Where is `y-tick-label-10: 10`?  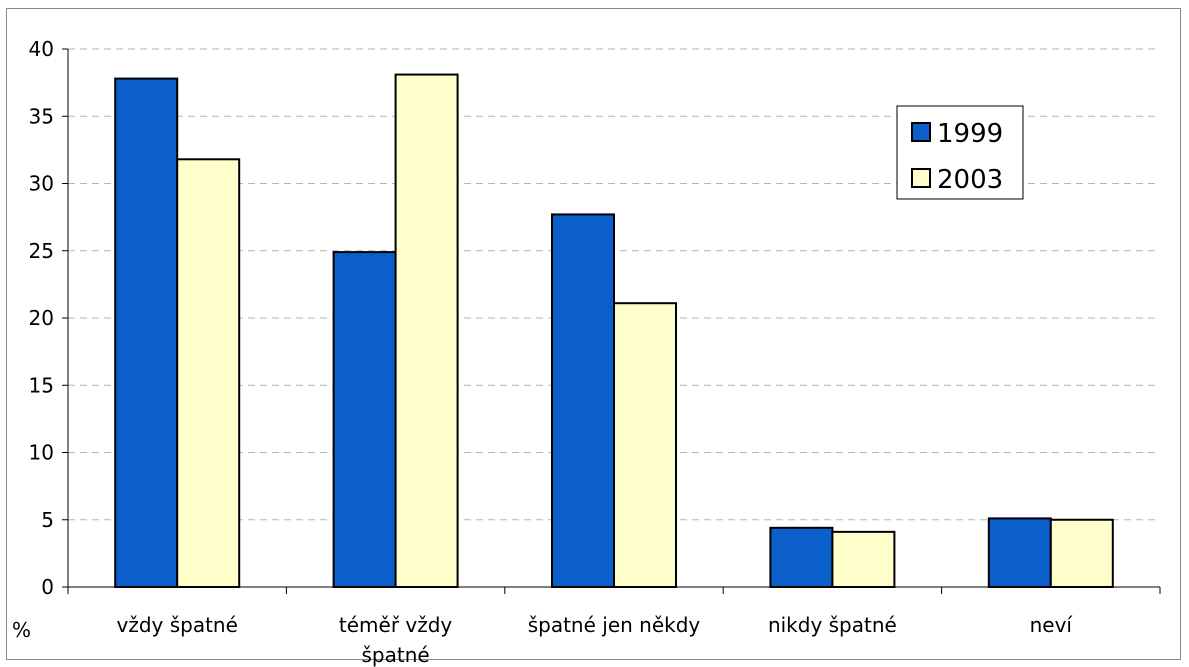
y-tick-label-10: 10 is located at coordinates (41, 453).